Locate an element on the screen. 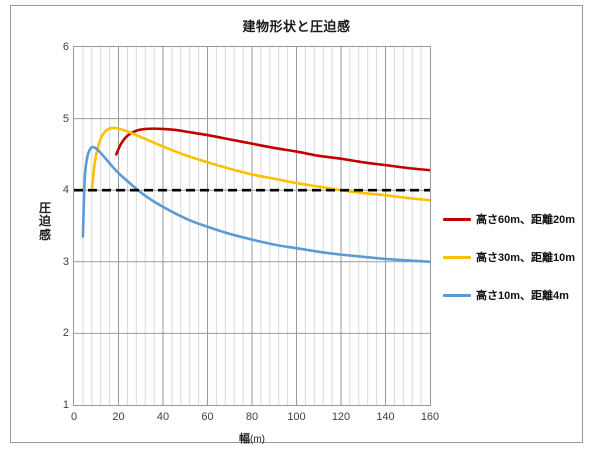 The height and width of the screenshot is (450, 600). x-tick-label: 0 is located at coordinates (74, 417).